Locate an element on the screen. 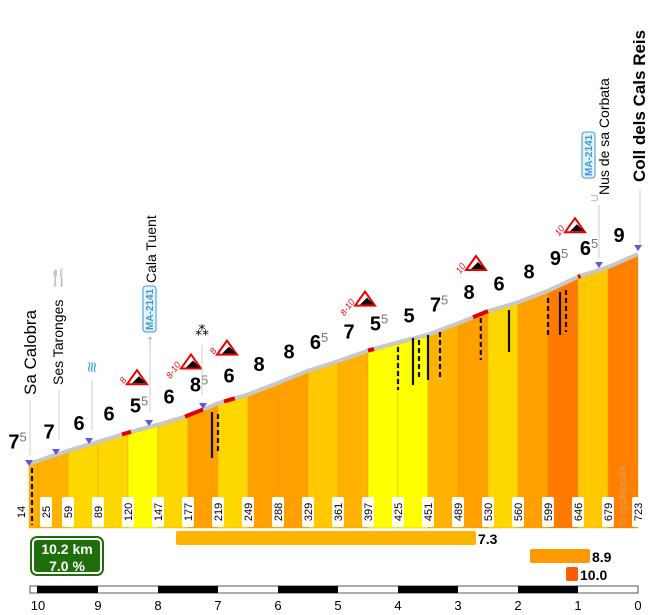  altitude-label: 599 is located at coordinates (548, 512).